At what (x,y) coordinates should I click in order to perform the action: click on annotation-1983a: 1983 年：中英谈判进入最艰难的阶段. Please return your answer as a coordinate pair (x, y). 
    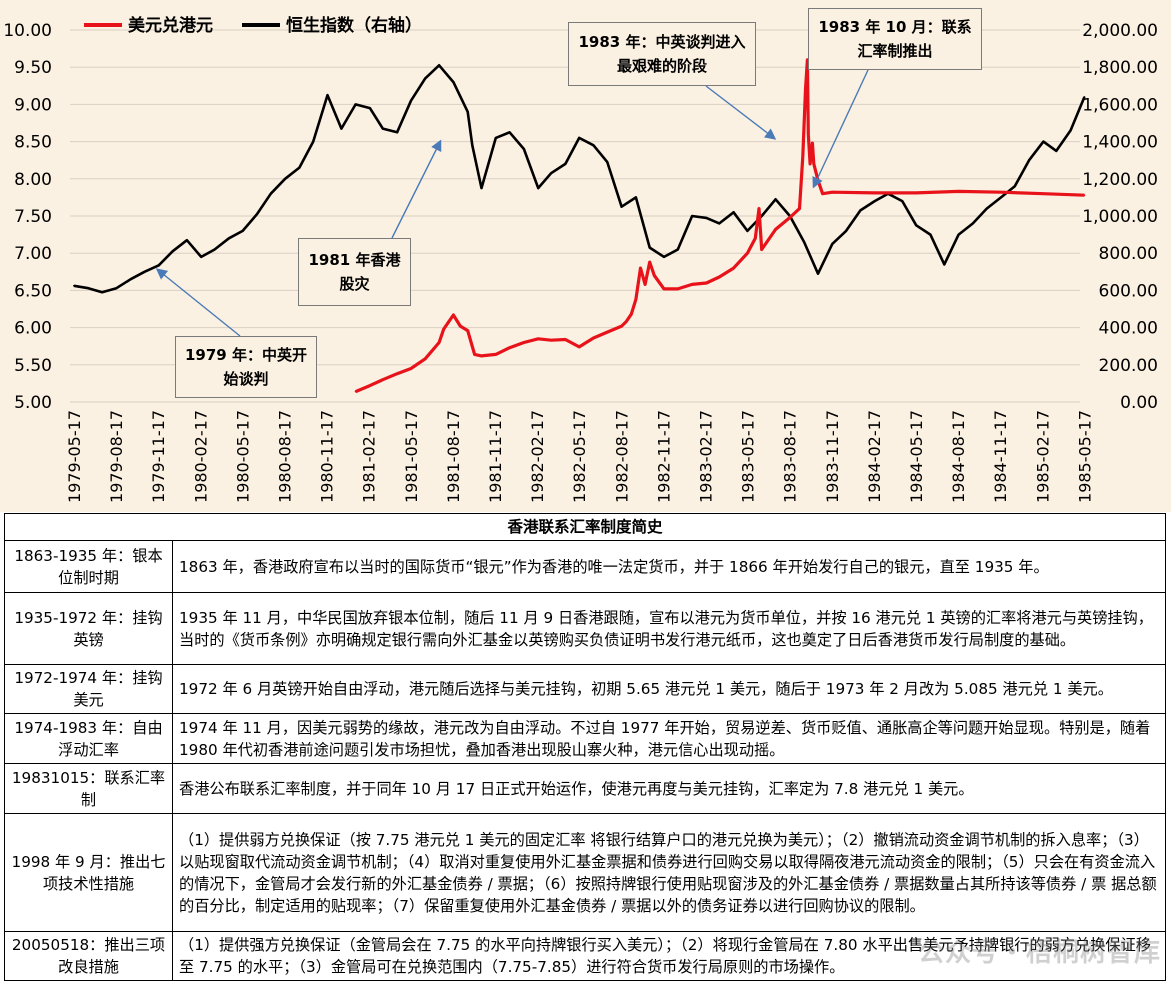
    Looking at the image, I should click on (662, 54).